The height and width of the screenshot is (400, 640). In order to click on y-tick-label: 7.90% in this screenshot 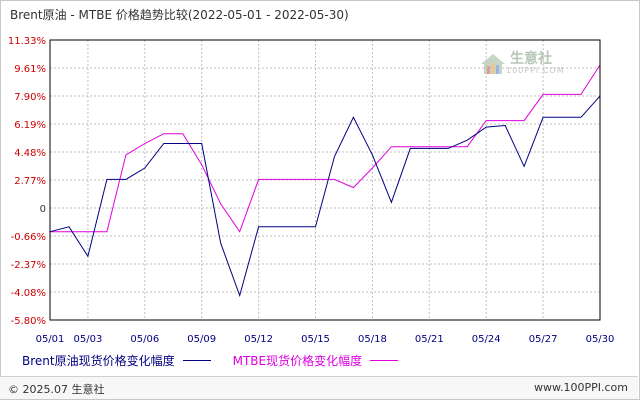, I will do `click(30, 97)`.